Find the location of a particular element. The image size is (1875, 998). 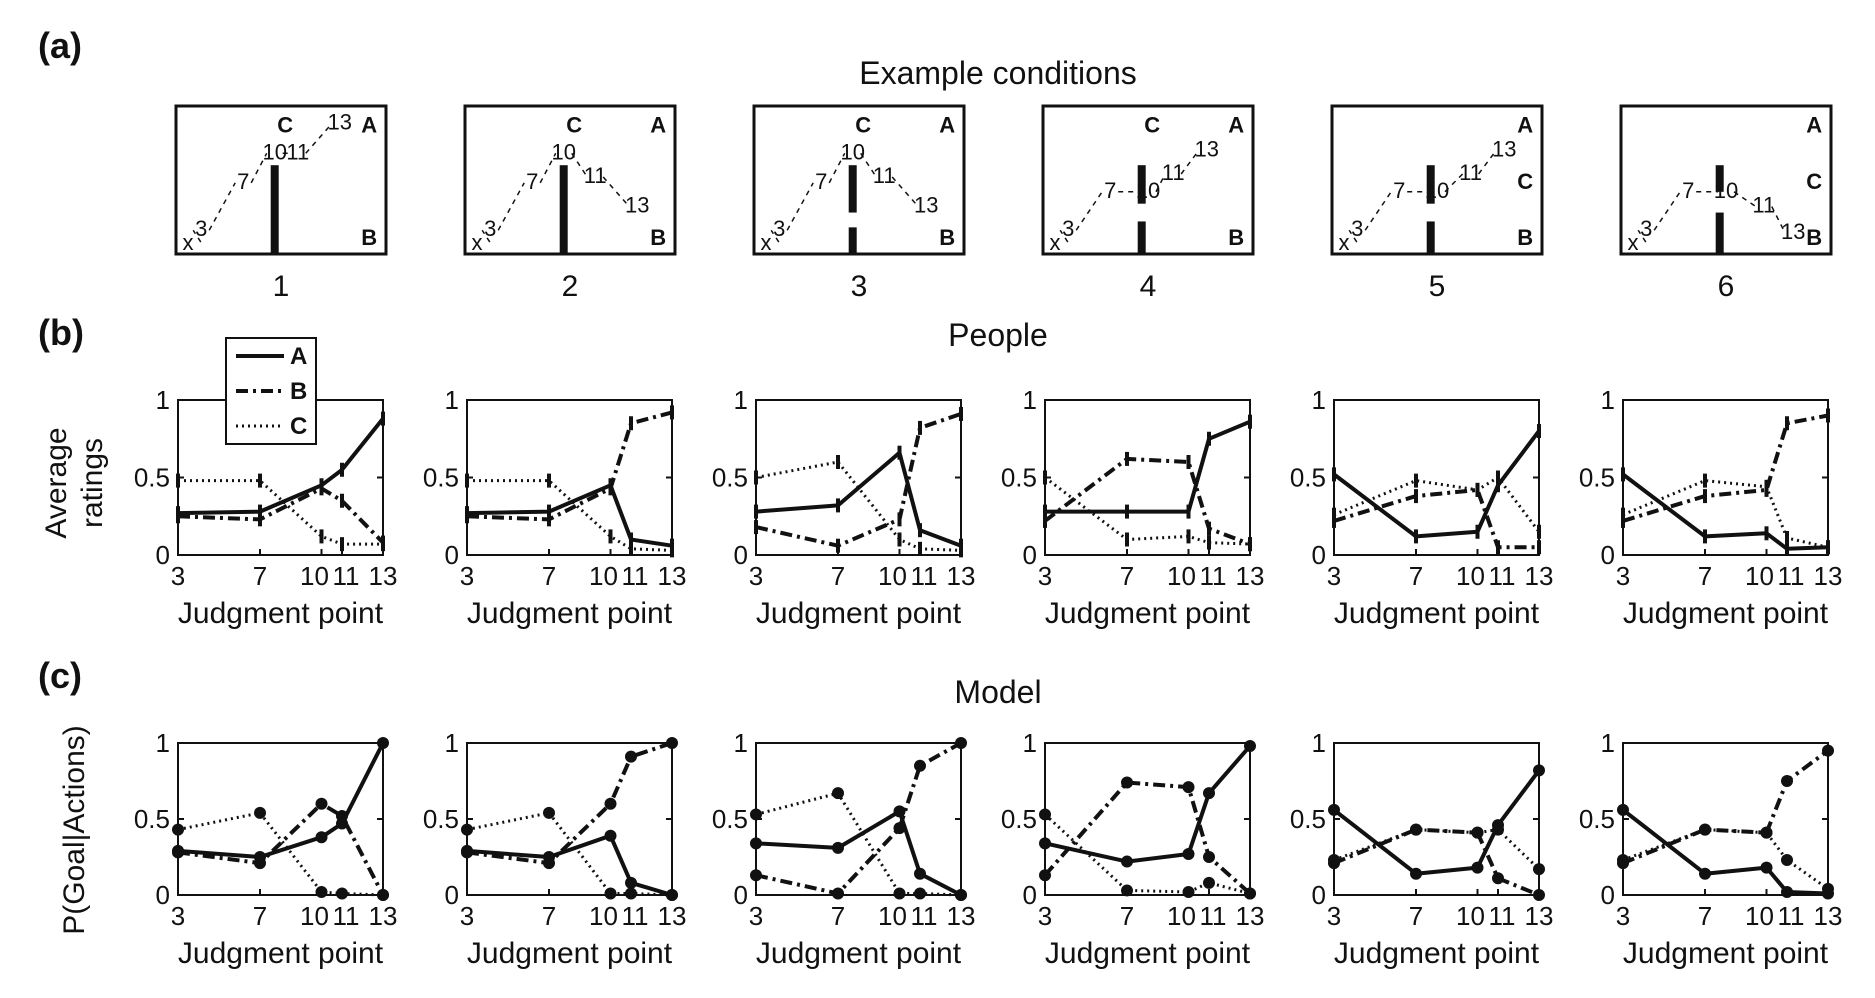

title-model: Model is located at coordinates (997, 692).